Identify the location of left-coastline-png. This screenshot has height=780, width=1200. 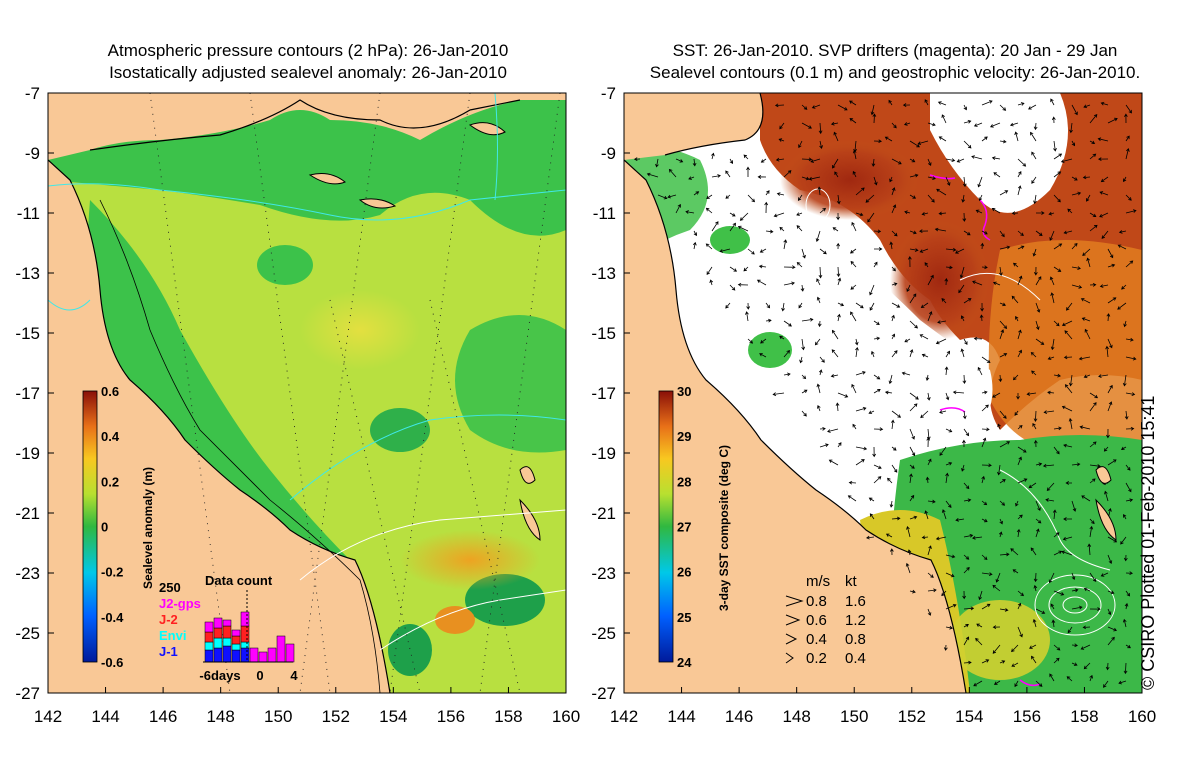
(305, 125).